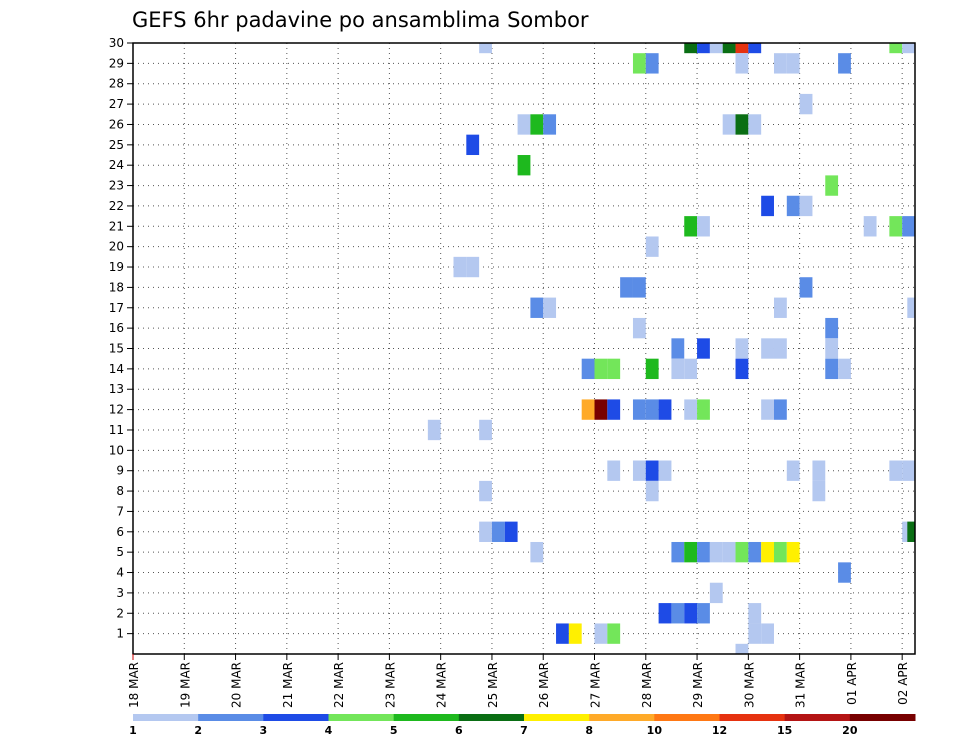 Image resolution: width=960 pixels, height=742 pixels. What do you see at coordinates (655, 730) in the screenshot?
I see `colorbar-label: 10` at bounding box center [655, 730].